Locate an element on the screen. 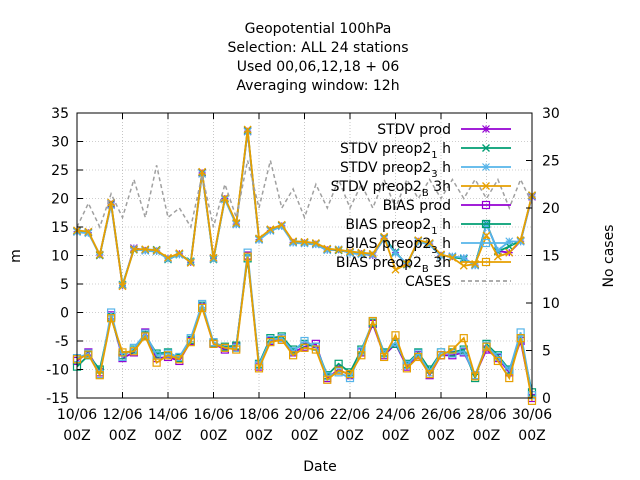 The image size is (640, 480). series-cases is located at coordinates (304, 195).